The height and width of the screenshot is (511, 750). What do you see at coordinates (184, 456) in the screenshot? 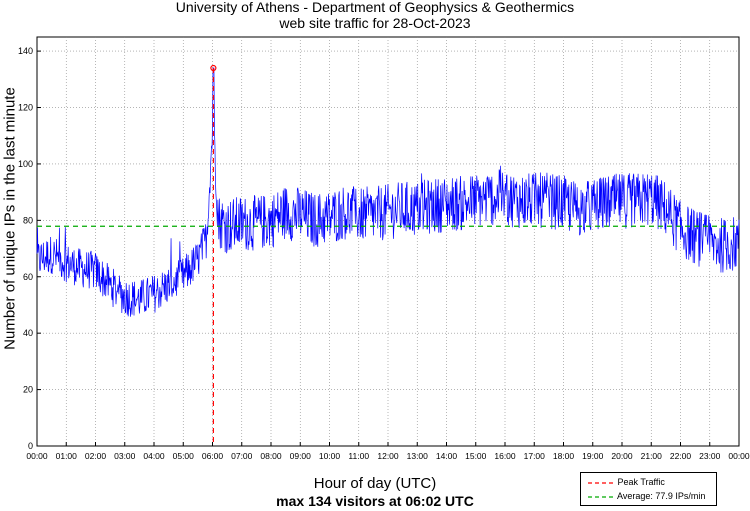
I see `x-tick-label: 05:00` at bounding box center [184, 456].